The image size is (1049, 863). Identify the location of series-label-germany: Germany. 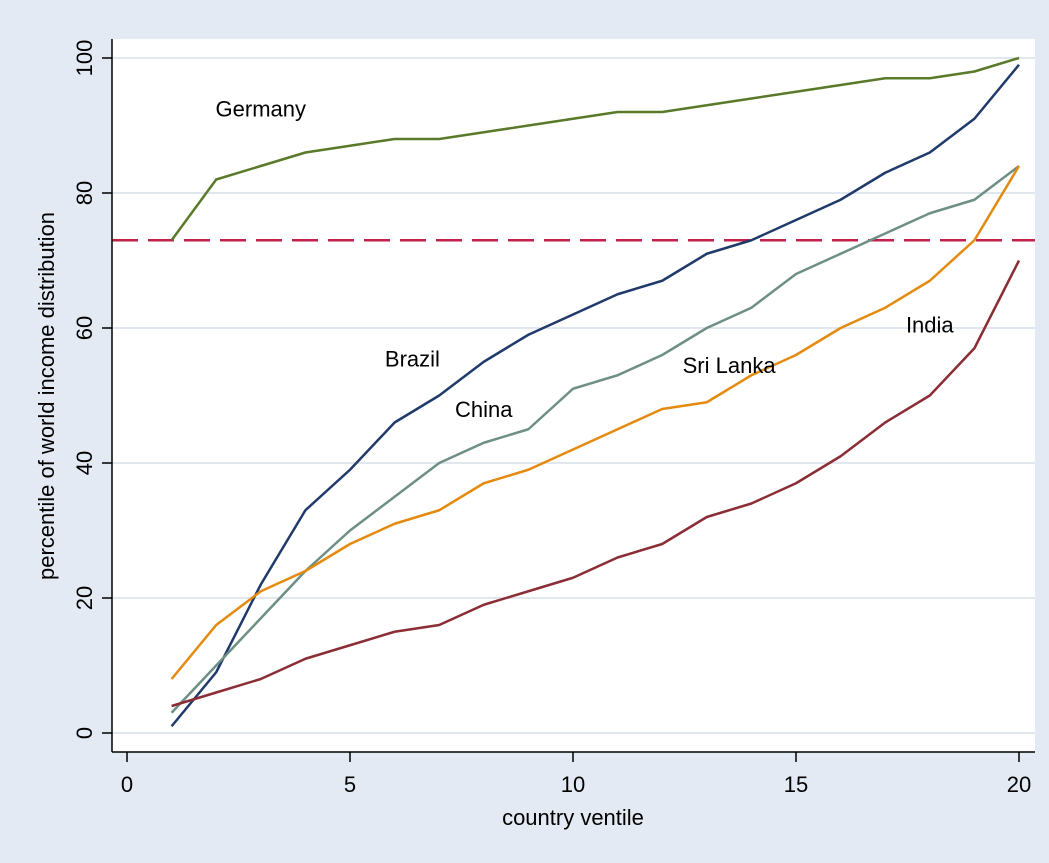
(261, 109).